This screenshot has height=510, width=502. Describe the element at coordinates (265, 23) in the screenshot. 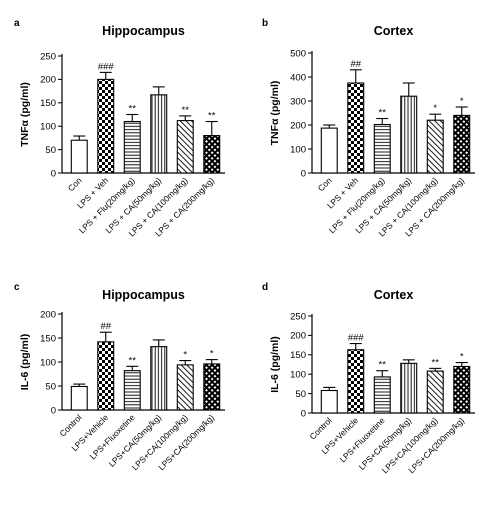

I see `panel-letter: b` at that location.